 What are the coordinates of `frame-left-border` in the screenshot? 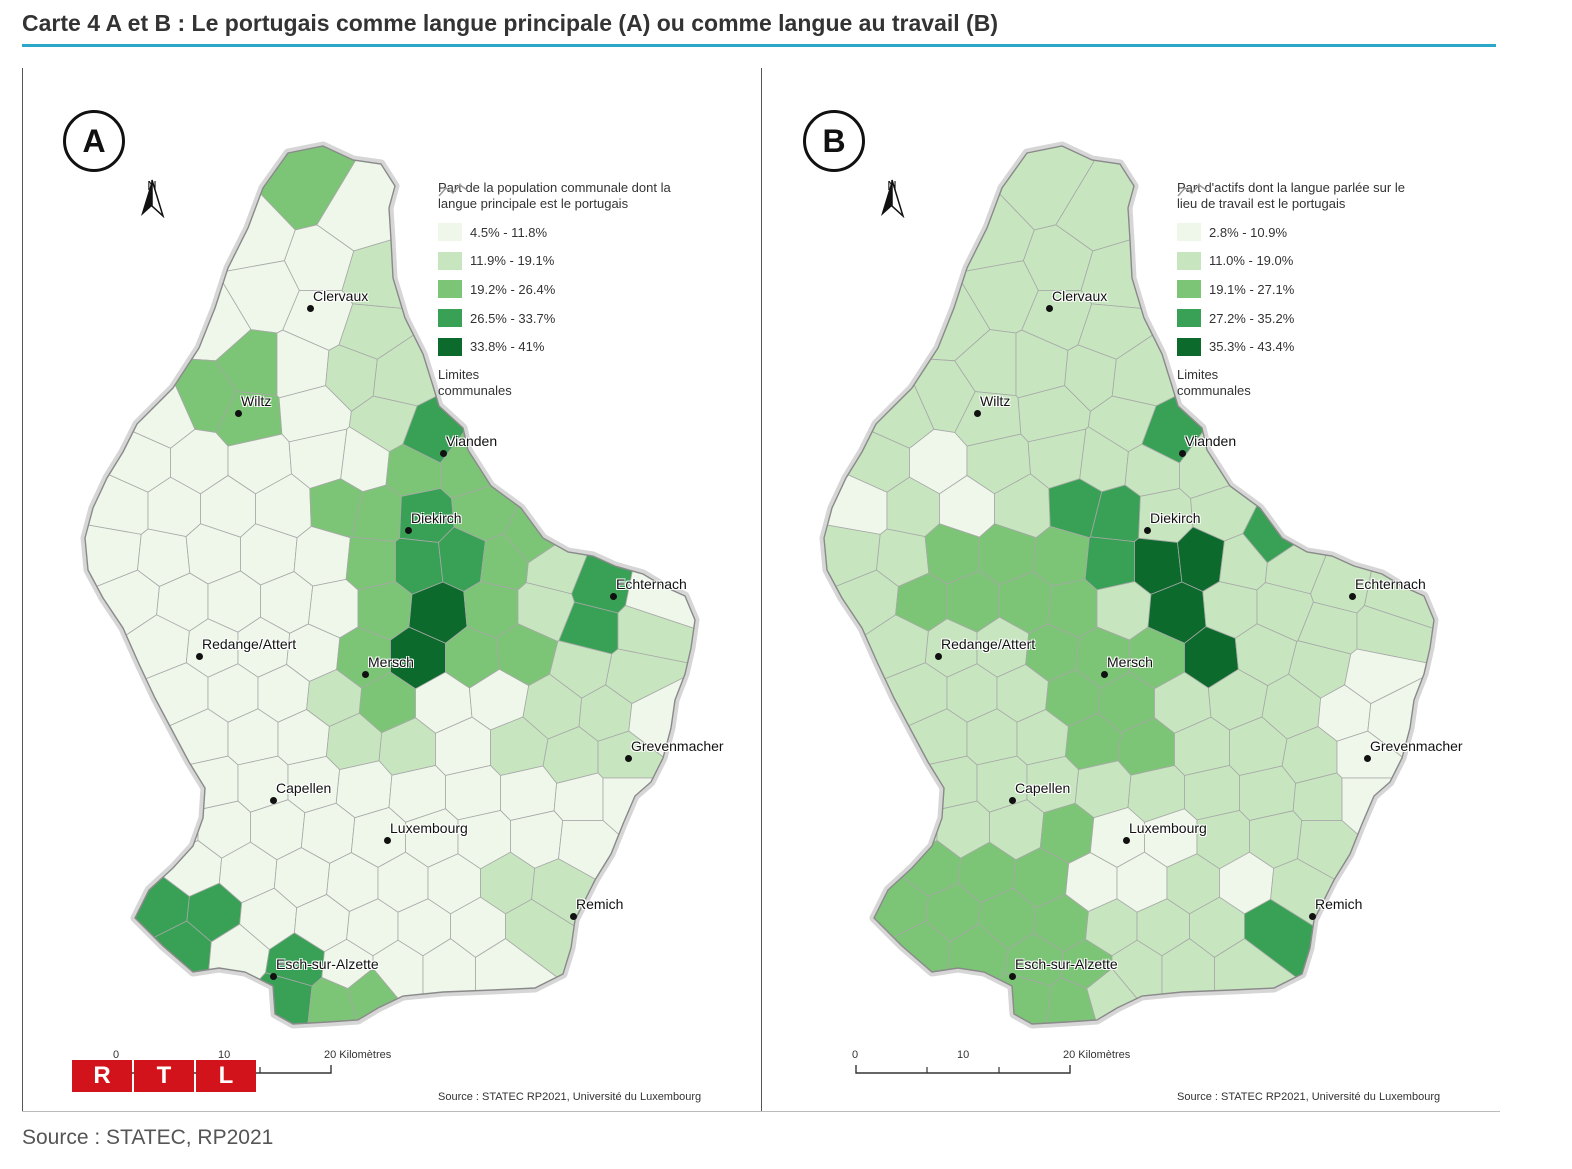 It's located at (22, 590).